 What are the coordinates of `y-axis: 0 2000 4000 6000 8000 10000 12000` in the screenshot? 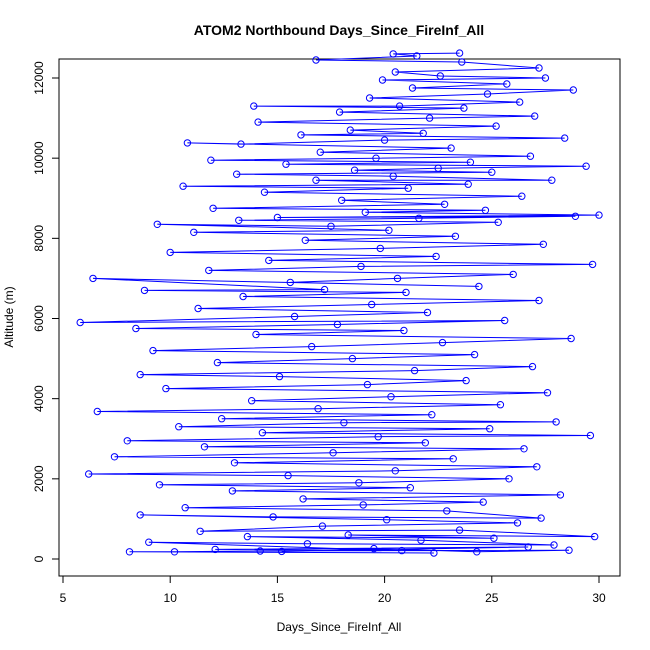 It's located at (46, 311).